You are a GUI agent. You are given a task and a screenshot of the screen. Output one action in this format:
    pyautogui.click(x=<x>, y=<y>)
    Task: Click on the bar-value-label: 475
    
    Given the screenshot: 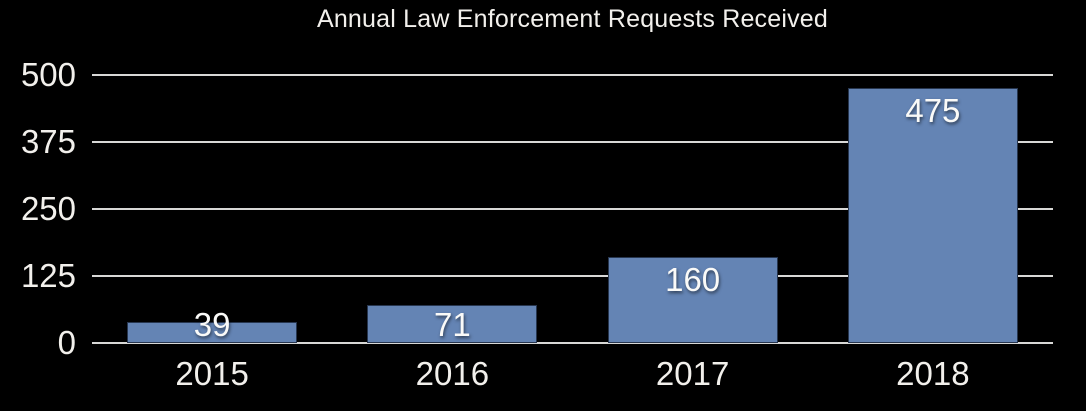 What is the action you would take?
    pyautogui.click(x=933, y=111)
    